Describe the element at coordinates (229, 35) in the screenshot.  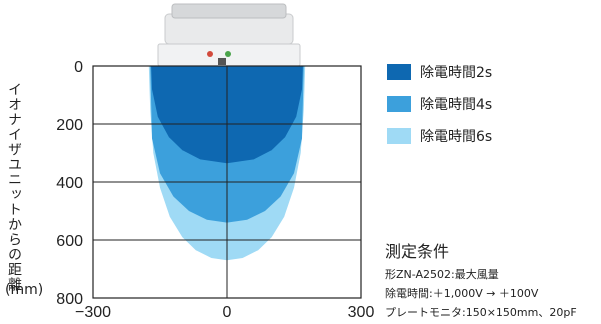
I see `ionizer-unit-image` at that location.